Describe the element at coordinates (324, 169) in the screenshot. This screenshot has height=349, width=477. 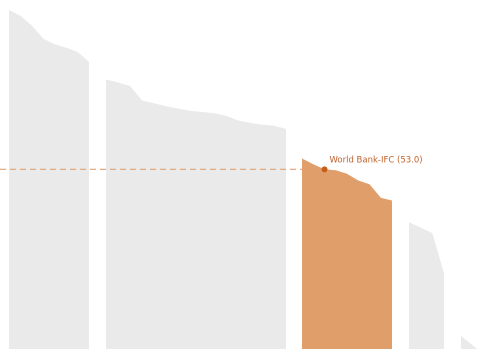
I see `highlight-marker` at that location.